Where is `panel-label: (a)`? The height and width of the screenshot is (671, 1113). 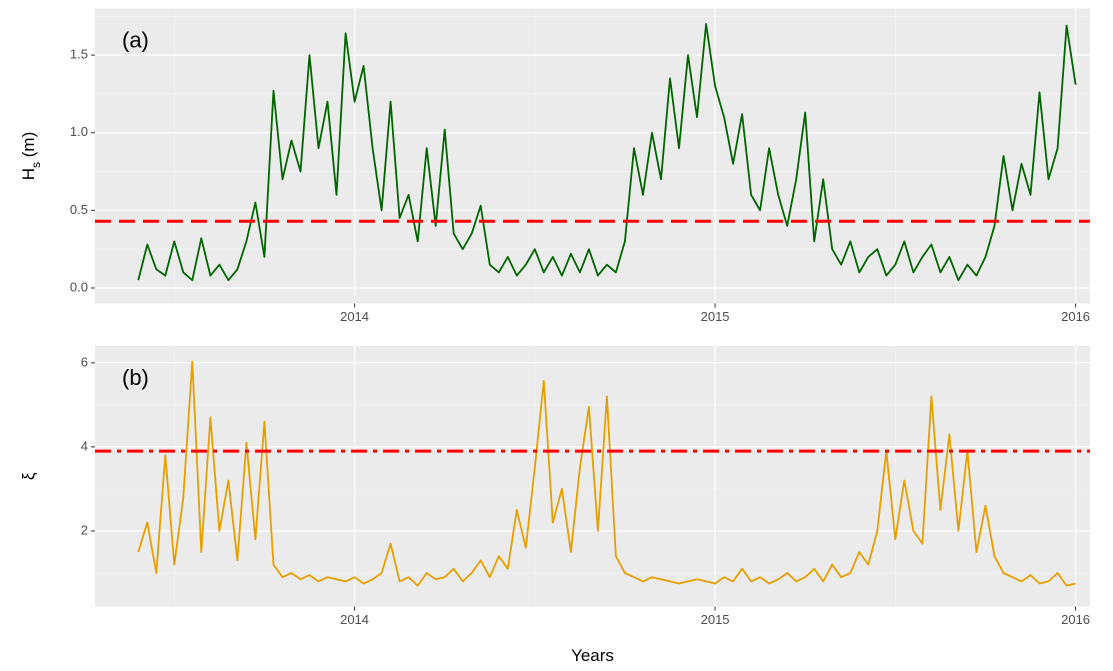
panel-label: (a) is located at coordinates (135, 39).